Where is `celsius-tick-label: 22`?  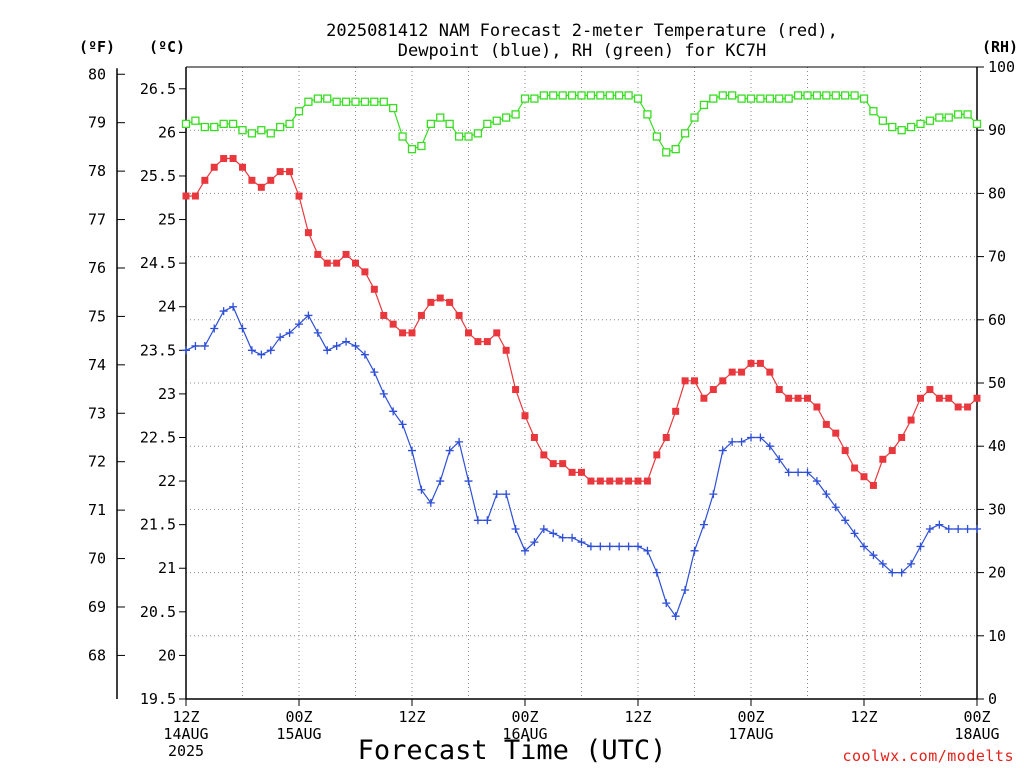 celsius-tick-label: 22 is located at coordinates (167, 481).